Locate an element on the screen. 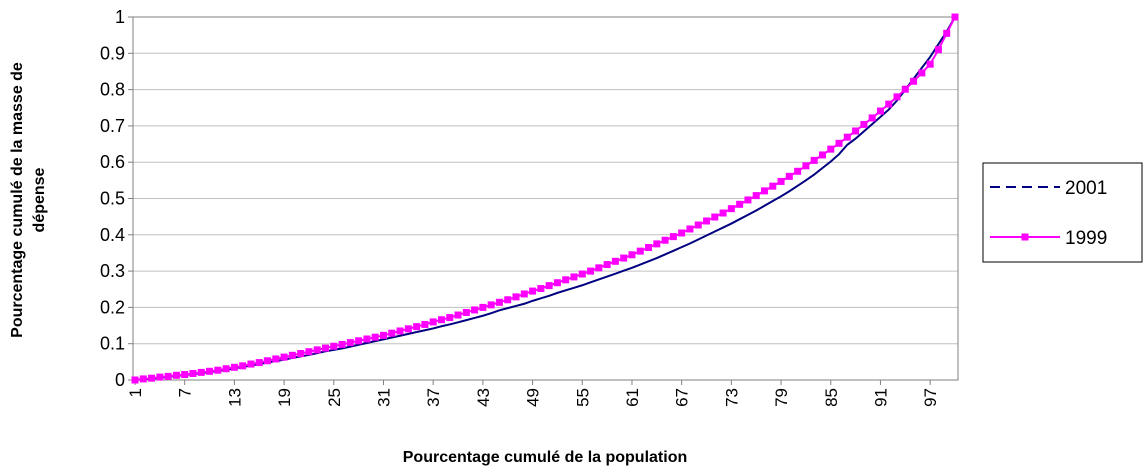 Image resolution: width=1144 pixels, height=470 pixels. y-tick-label: 0.1 is located at coordinates (112, 344).